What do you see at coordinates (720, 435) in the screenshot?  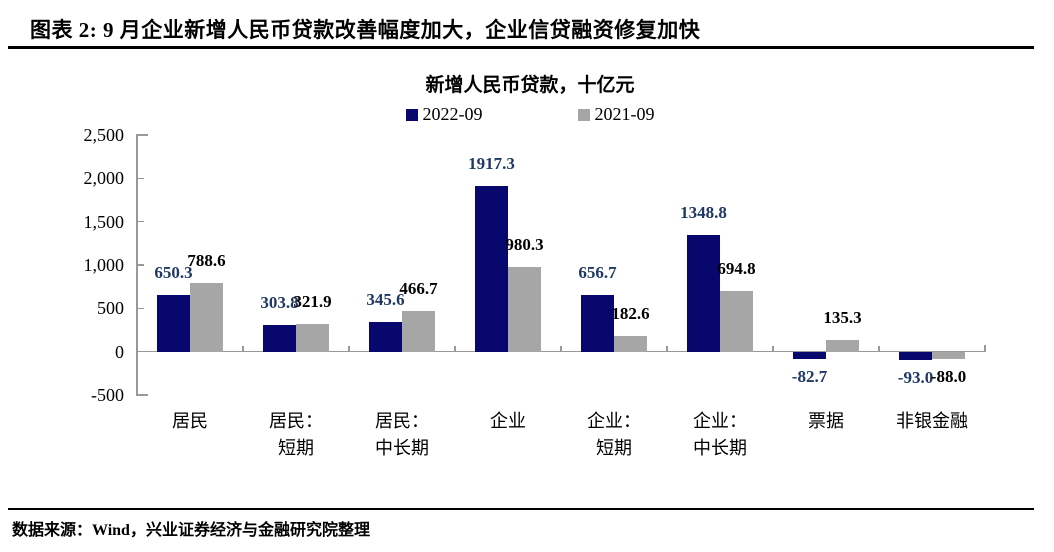 I see `x-category-label: 企业： 中长期` at bounding box center [720, 435].